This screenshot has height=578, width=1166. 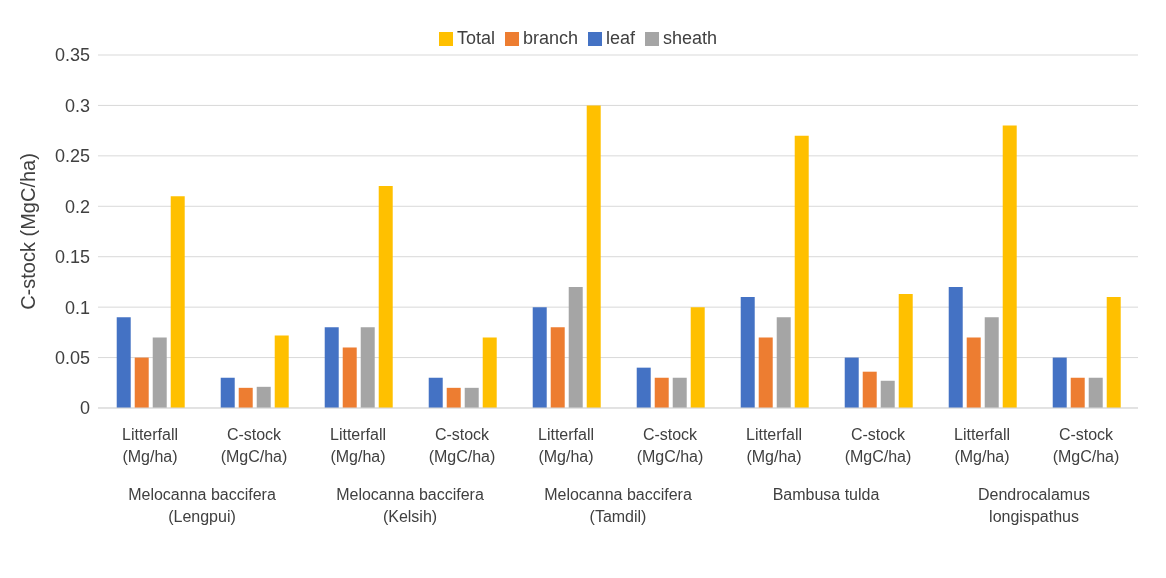 I want to click on y-tick-label: 0.1, so click(x=77, y=307).